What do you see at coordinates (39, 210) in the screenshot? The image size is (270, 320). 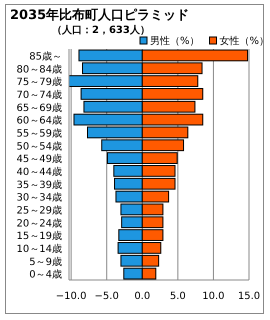 I see `y-tick-label: 25～29歳` at bounding box center [39, 210].